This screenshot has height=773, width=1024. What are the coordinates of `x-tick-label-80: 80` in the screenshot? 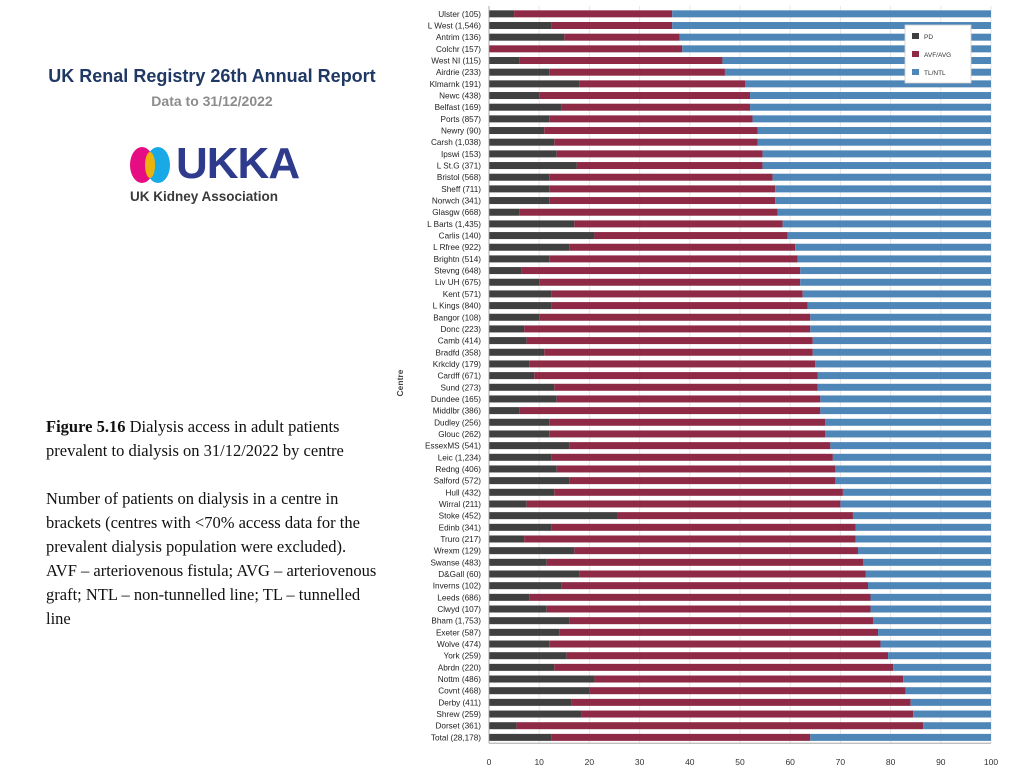 It's located at (891, 762).